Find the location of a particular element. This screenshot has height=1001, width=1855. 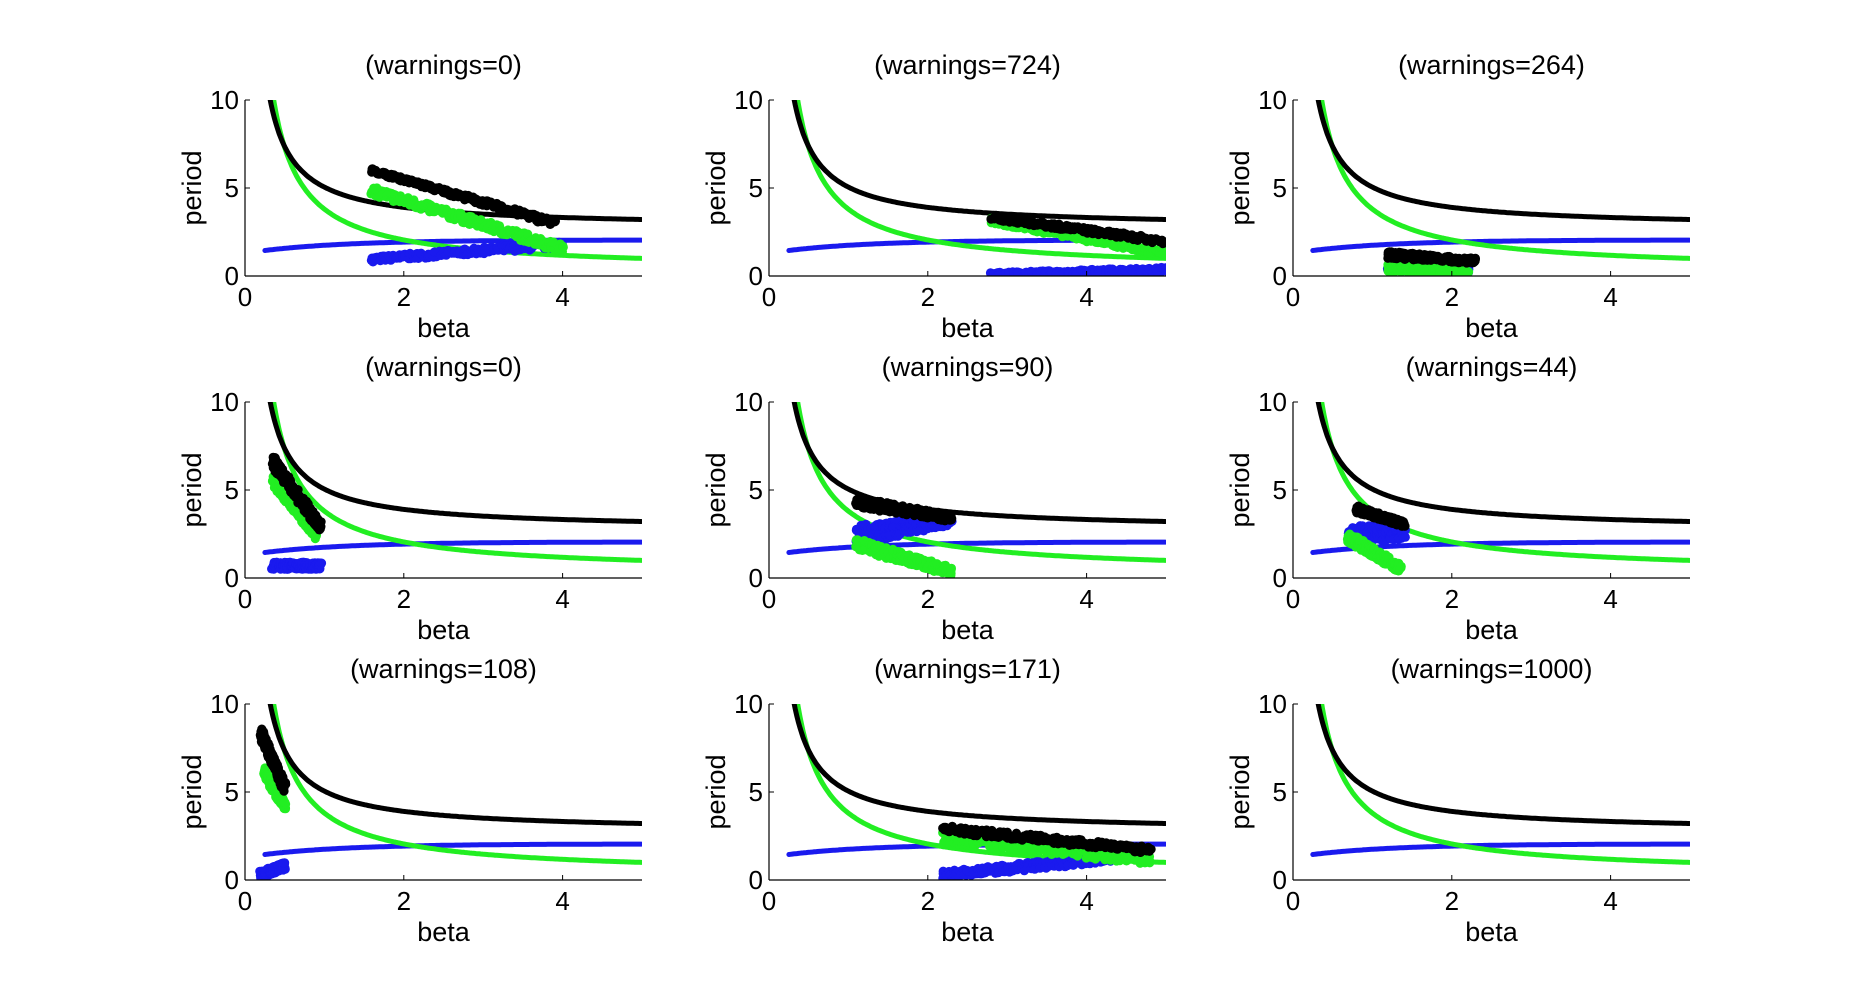

subplot-title: (warnings=264) is located at coordinates (1491, 65).